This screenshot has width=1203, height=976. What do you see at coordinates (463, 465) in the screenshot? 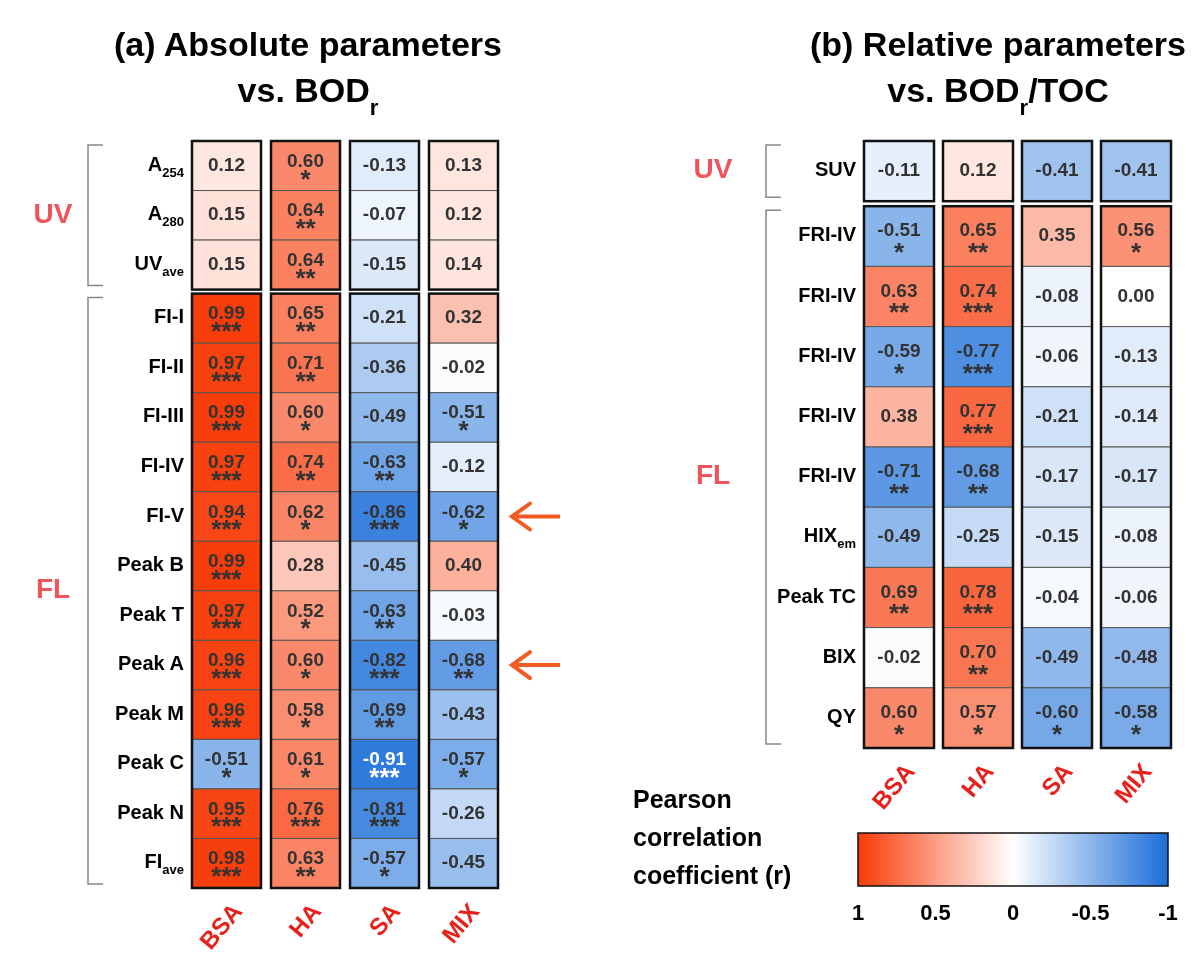
I see `data-label: -0.12` at bounding box center [463, 465].